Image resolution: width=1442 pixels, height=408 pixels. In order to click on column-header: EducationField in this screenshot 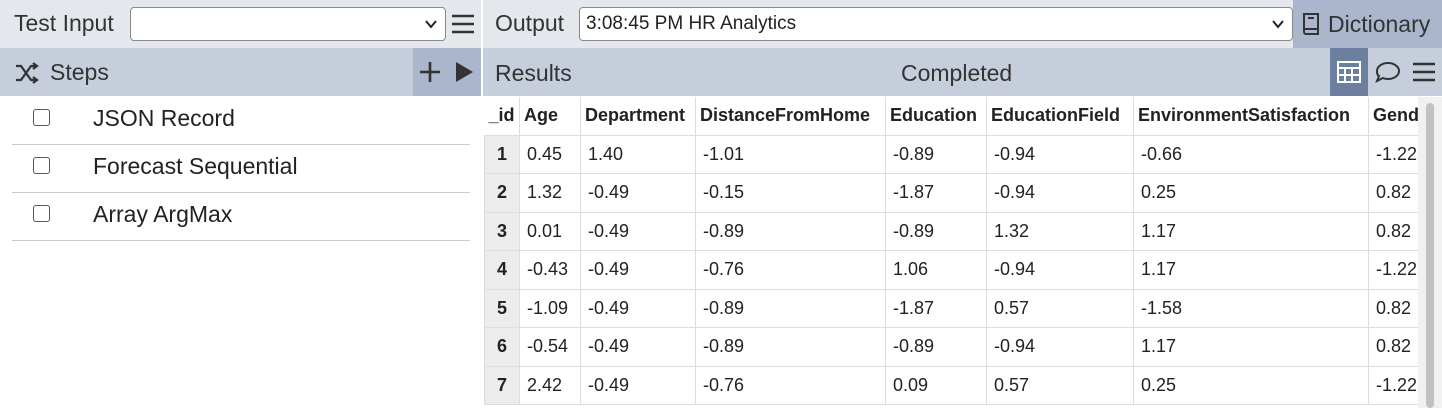, I will do `click(1060, 116)`.